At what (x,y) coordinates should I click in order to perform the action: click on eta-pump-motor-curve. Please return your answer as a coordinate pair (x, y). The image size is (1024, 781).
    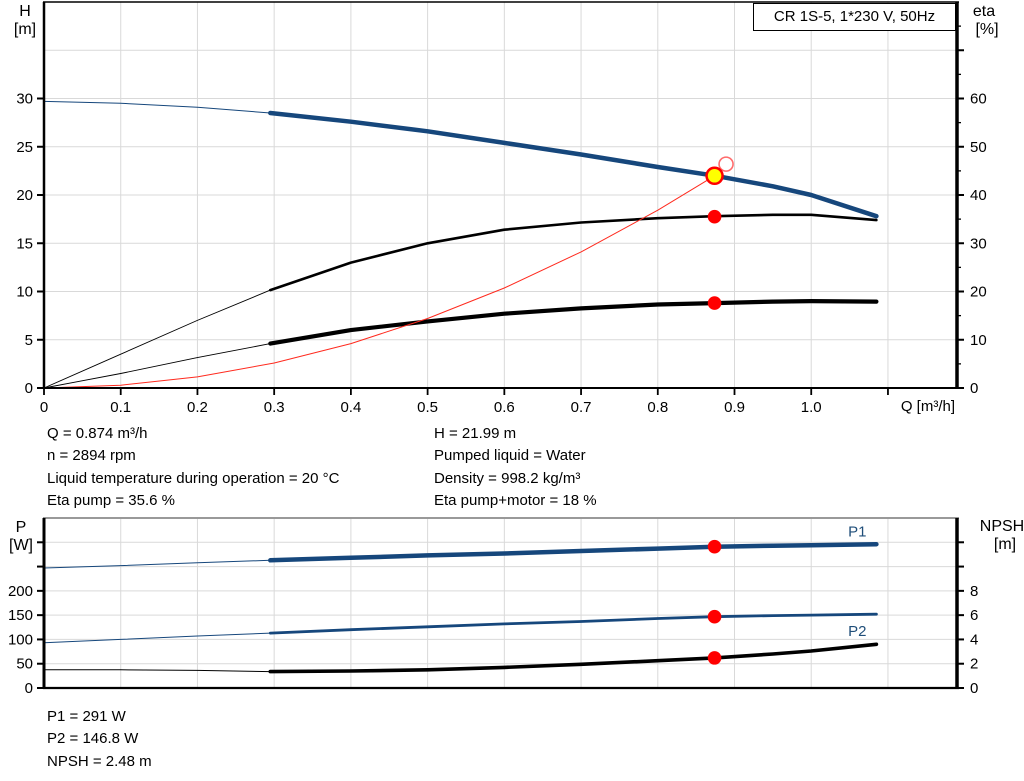
    Looking at the image, I should click on (573, 322).